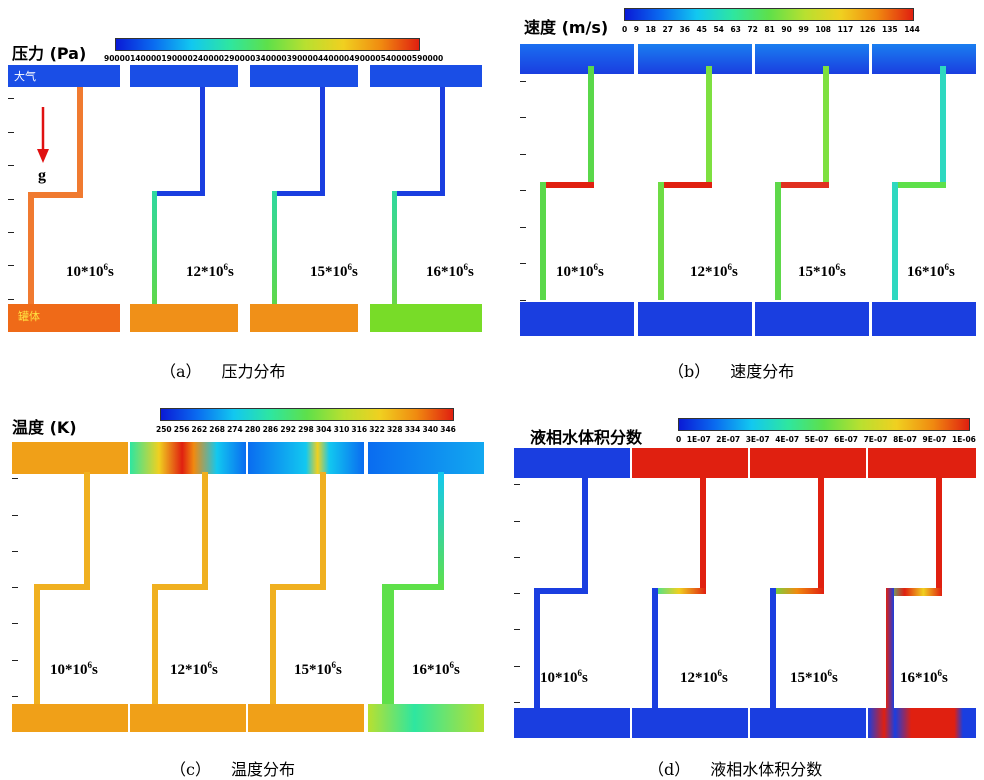 The height and width of the screenshot is (780, 984). What do you see at coordinates (365, 58) in the screenshot?
I see `colorbar-tick-label: 490000` at bounding box center [365, 58].